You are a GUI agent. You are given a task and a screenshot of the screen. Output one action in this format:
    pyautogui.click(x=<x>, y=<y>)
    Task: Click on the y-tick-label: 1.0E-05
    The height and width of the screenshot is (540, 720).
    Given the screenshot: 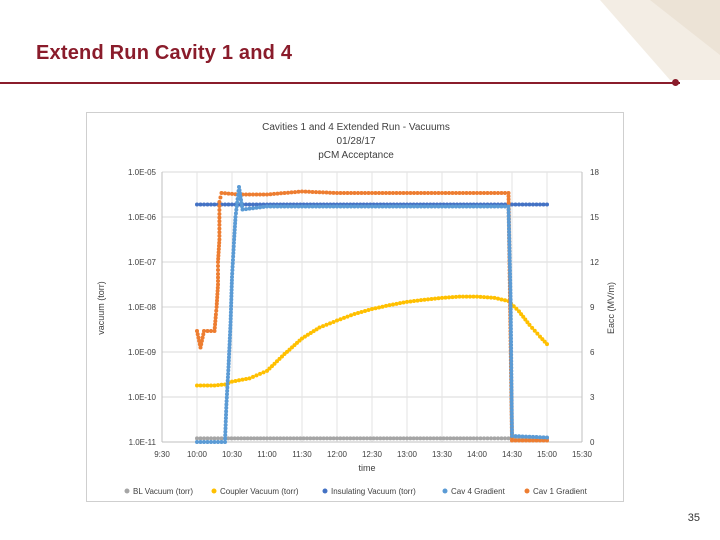 What is the action you would take?
    pyautogui.click(x=142, y=172)
    